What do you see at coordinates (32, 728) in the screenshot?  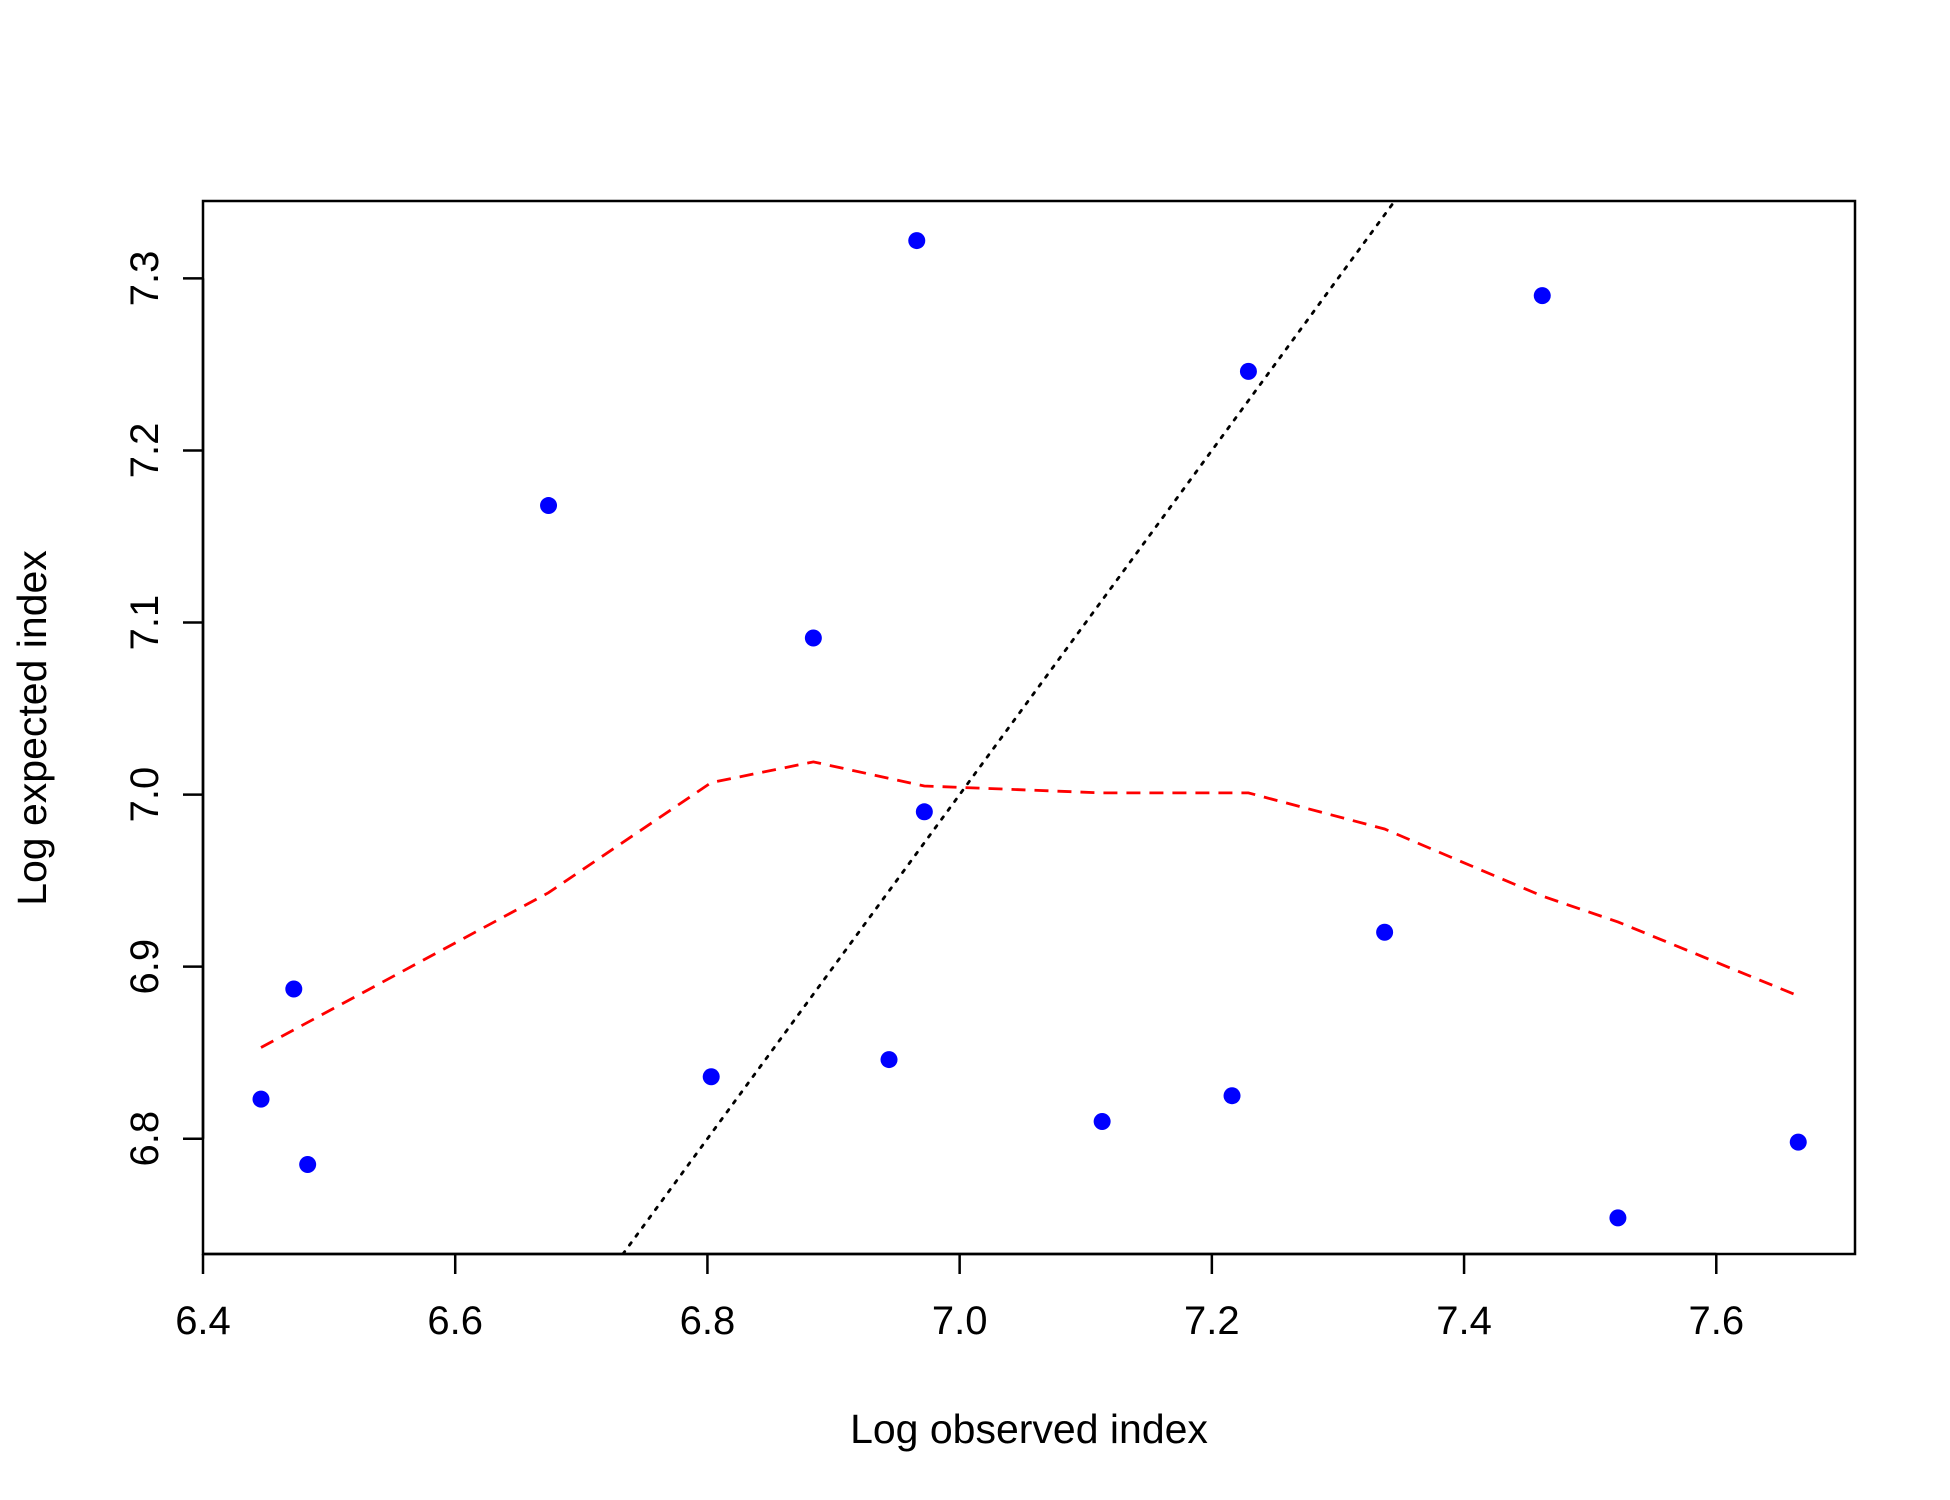 I see `y-axis-title: Log expected index` at bounding box center [32, 728].